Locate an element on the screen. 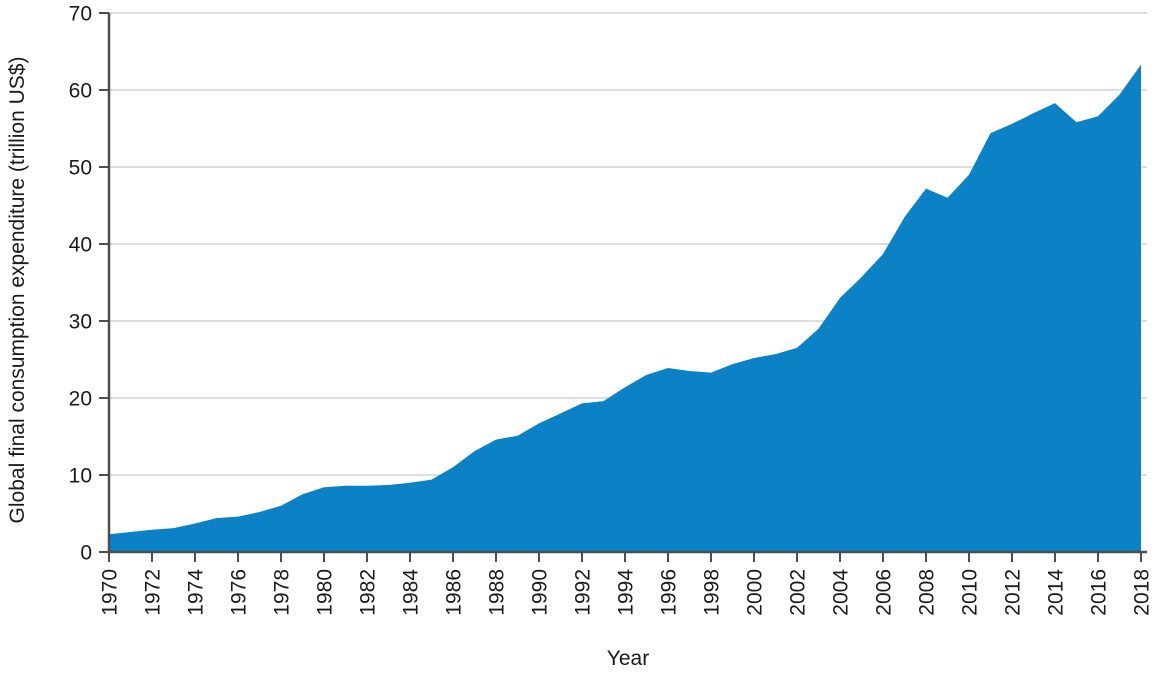 The width and height of the screenshot is (1161, 678). x-tick-label-2012: 2012 is located at coordinates (1013, 592).